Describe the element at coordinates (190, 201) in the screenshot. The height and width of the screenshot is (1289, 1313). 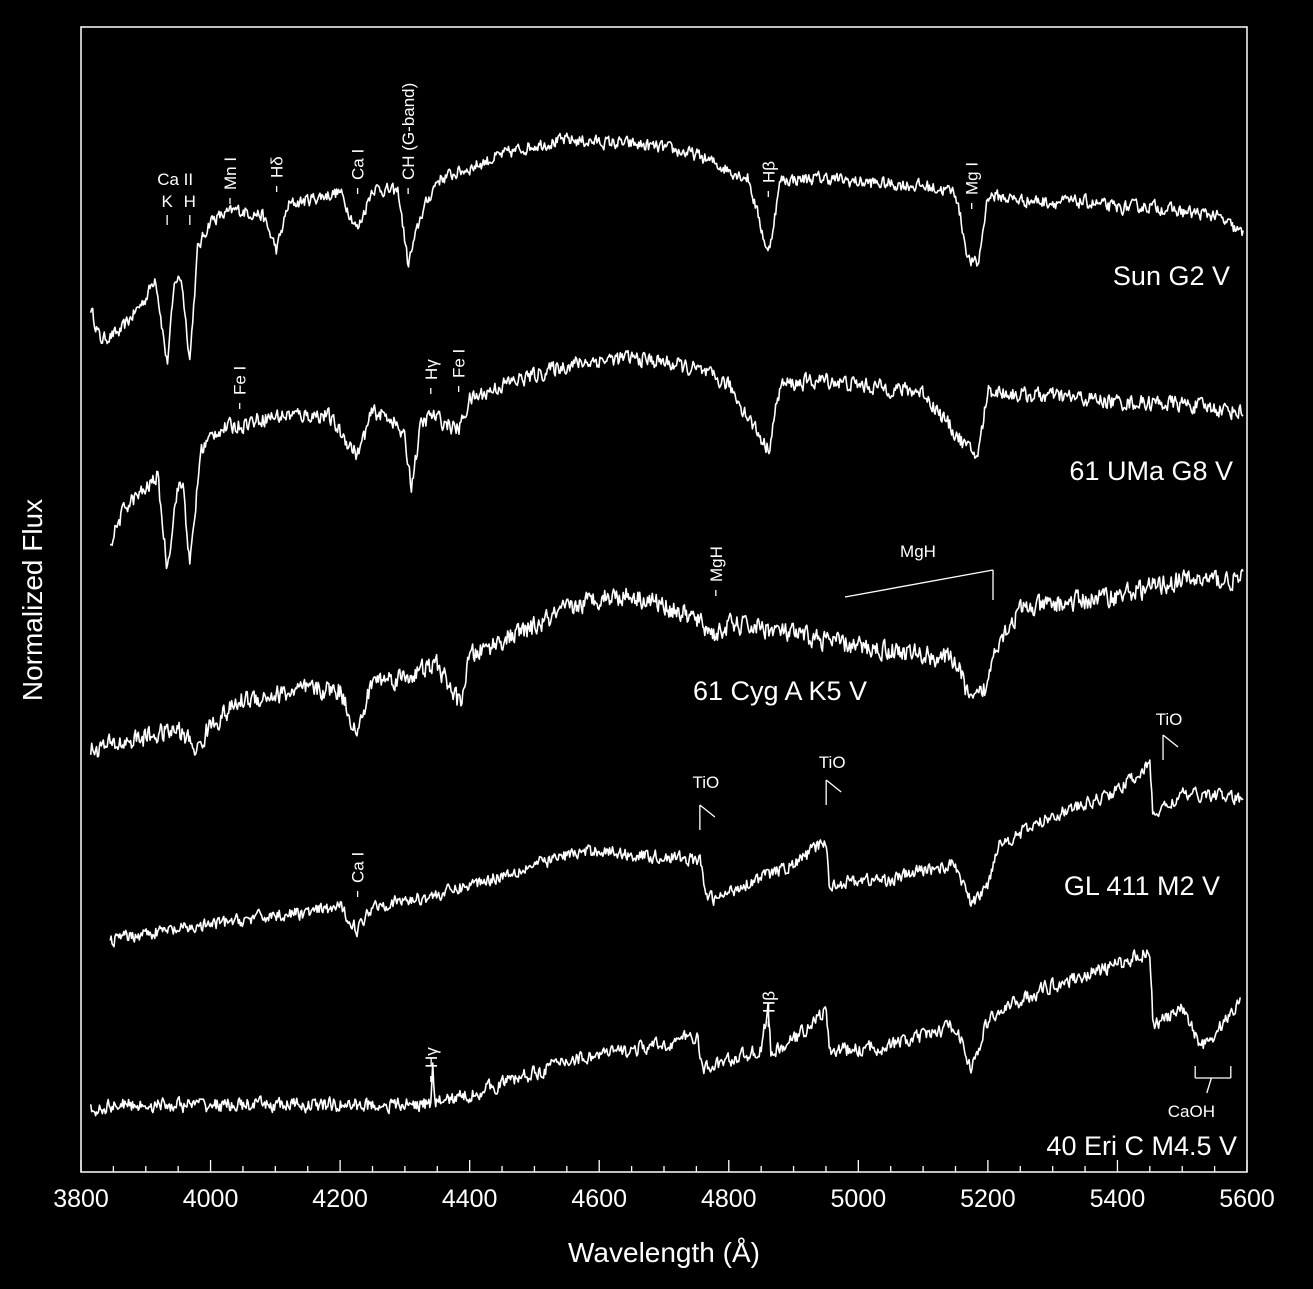
I see `spectral-line-label: H` at that location.